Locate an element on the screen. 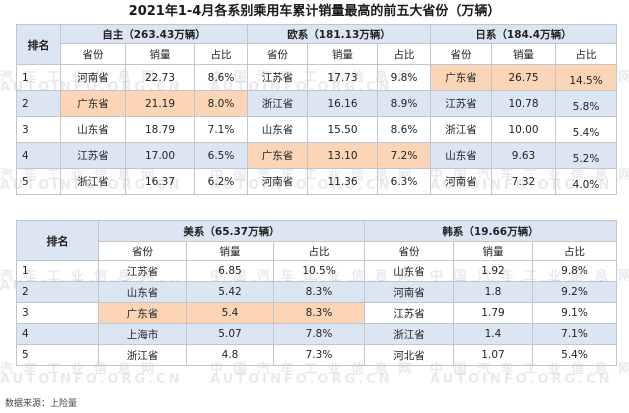 This screenshot has height=413, width=629. table-row: 5 浙江省 4.8 7.3% 河北省 1.07 5.4% is located at coordinates (316, 355).